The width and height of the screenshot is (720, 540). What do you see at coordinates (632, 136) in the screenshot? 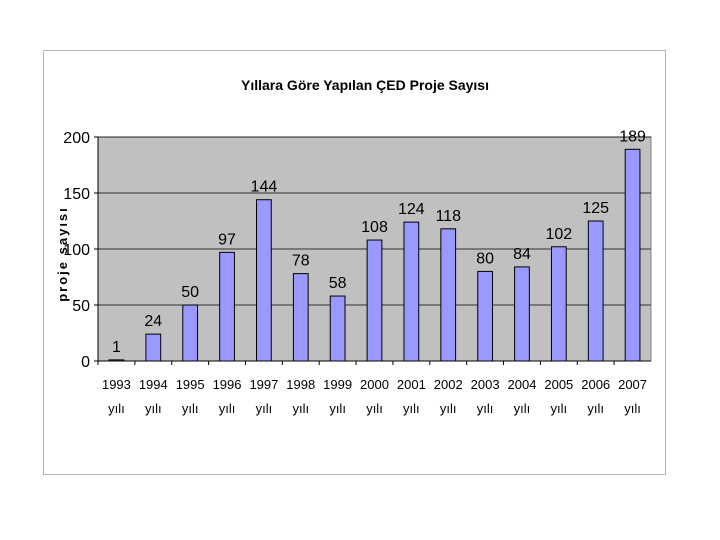
I see `data-label: 189` at bounding box center [632, 136].